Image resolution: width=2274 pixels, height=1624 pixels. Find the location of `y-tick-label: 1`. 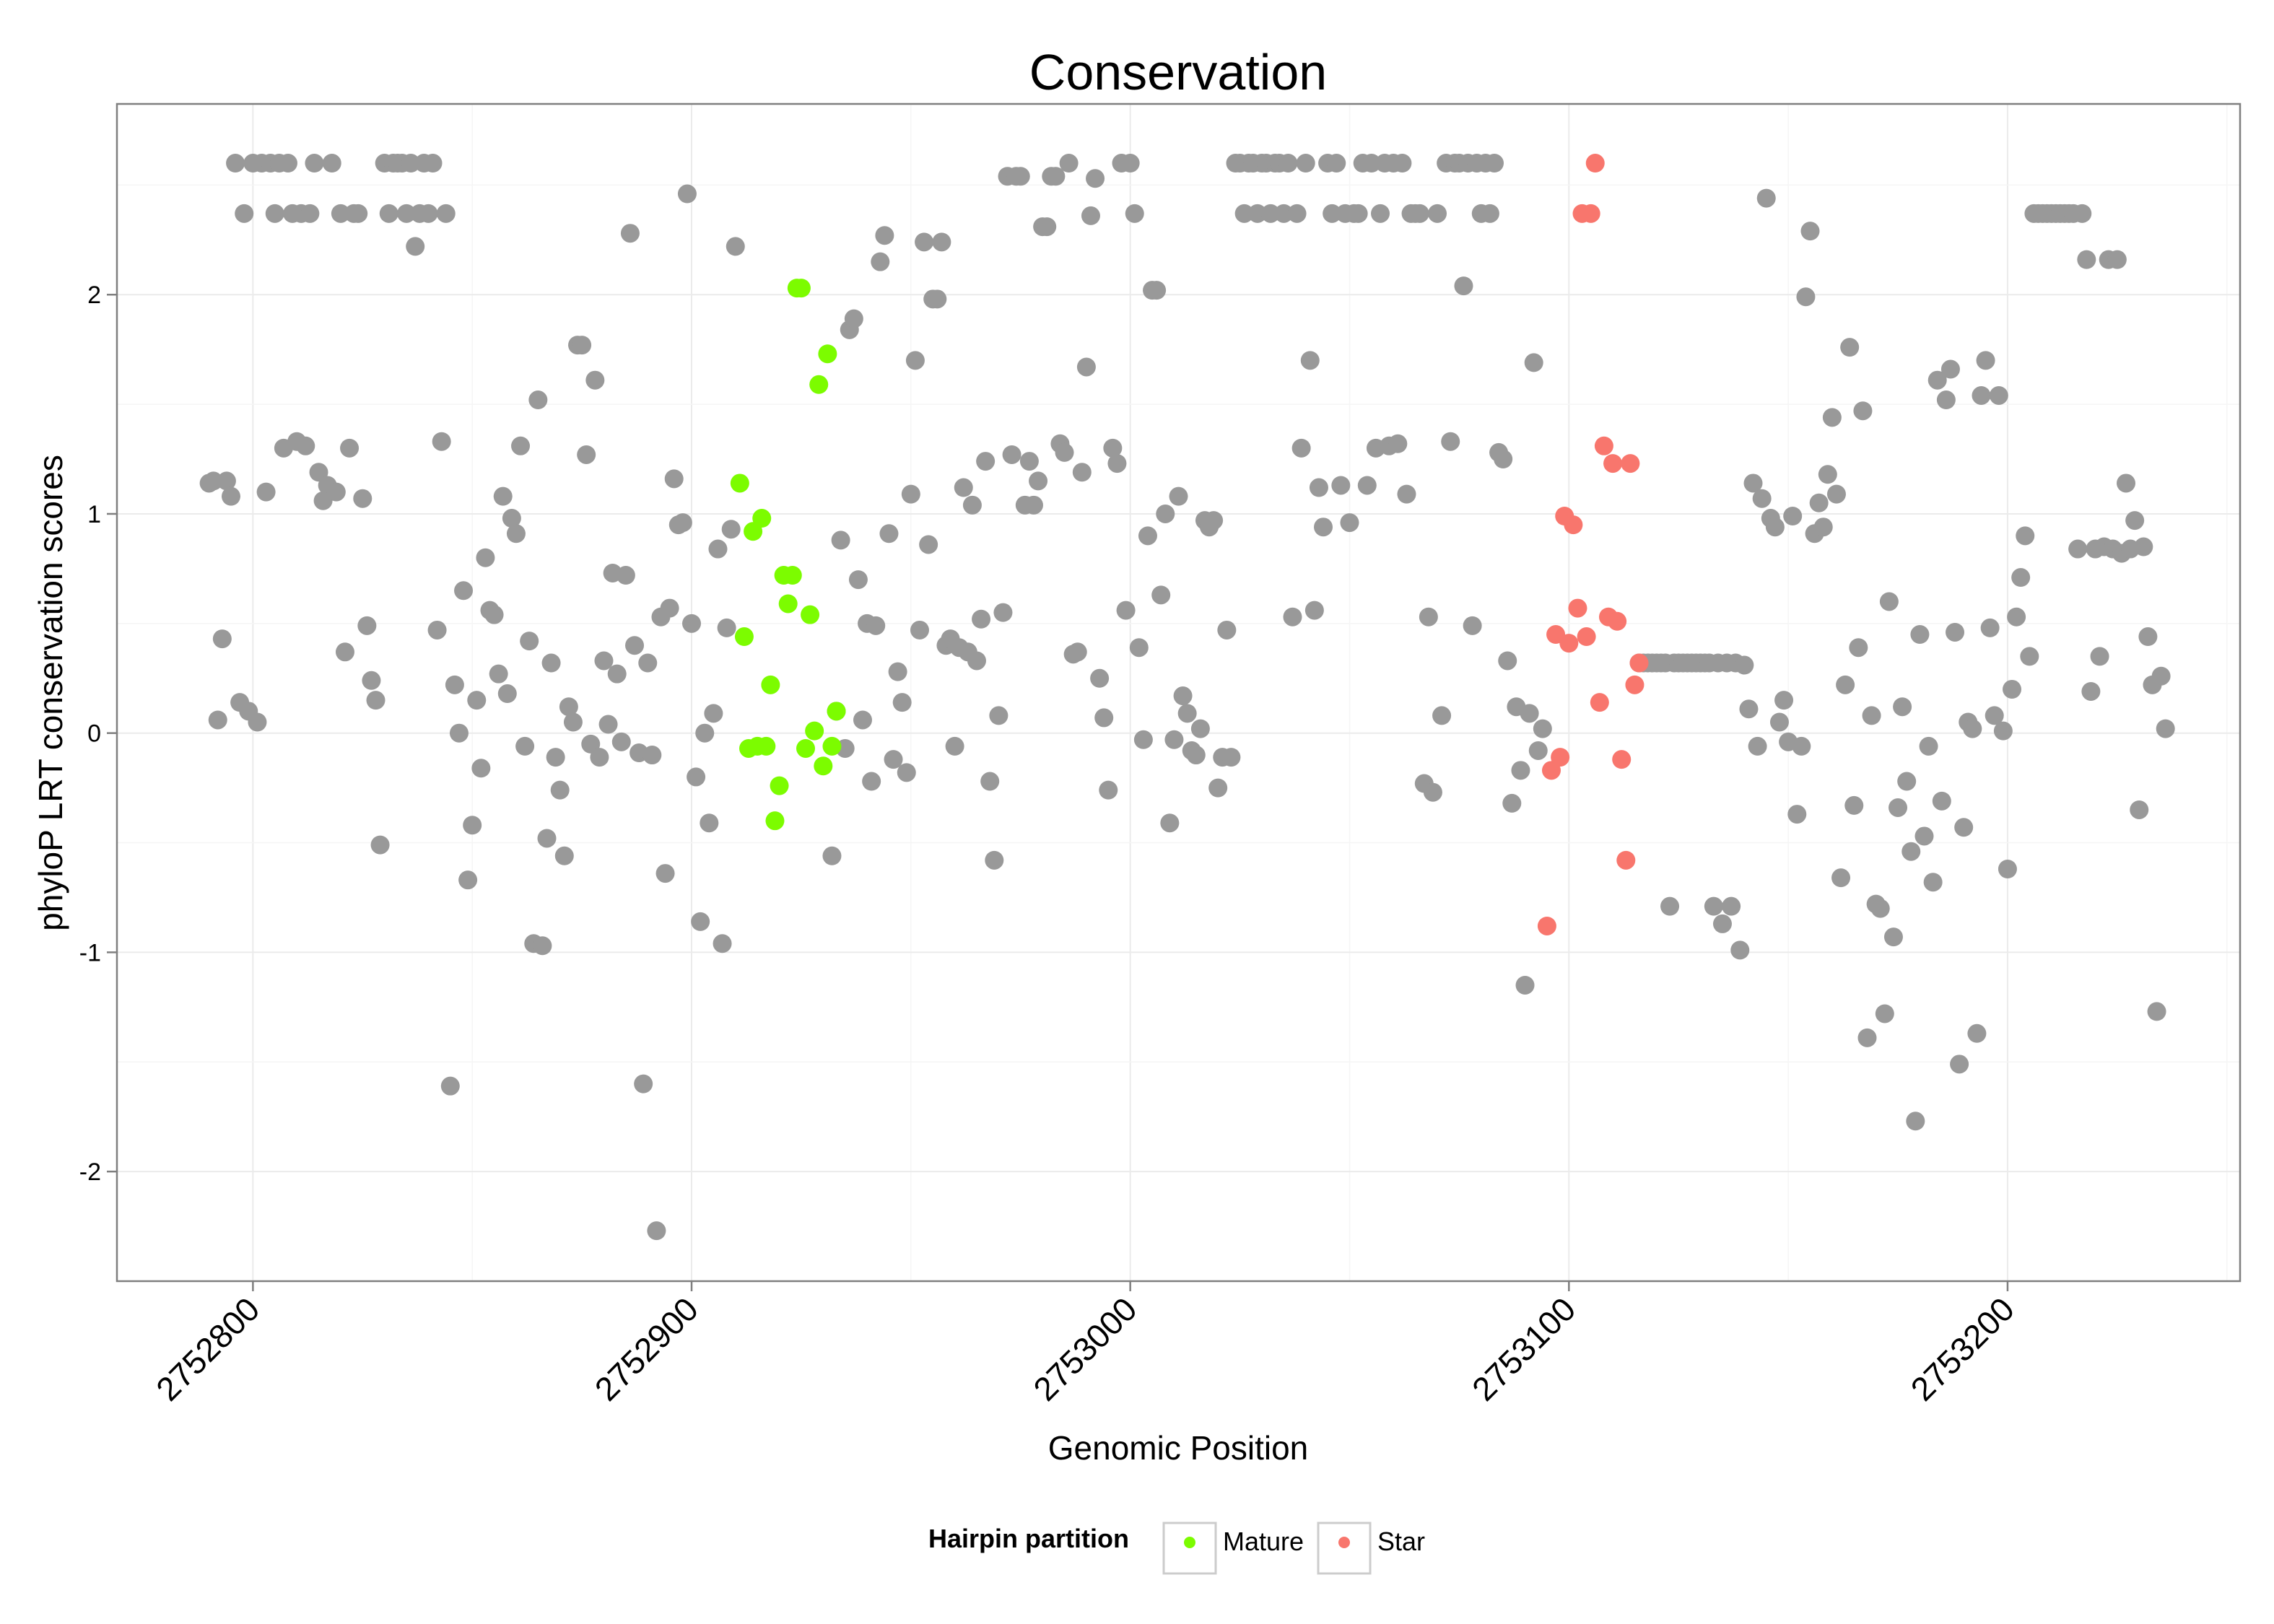

y-tick-label: 1 is located at coordinates (94, 514).